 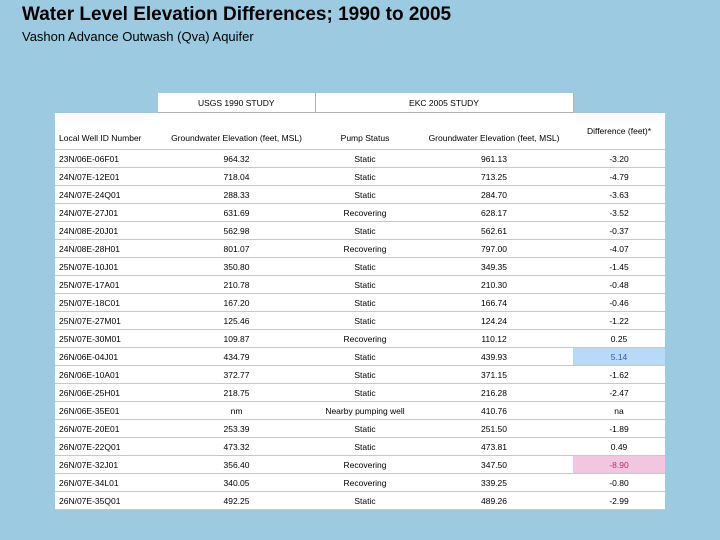 I want to click on table-cell: 489.26, so click(x=494, y=500).